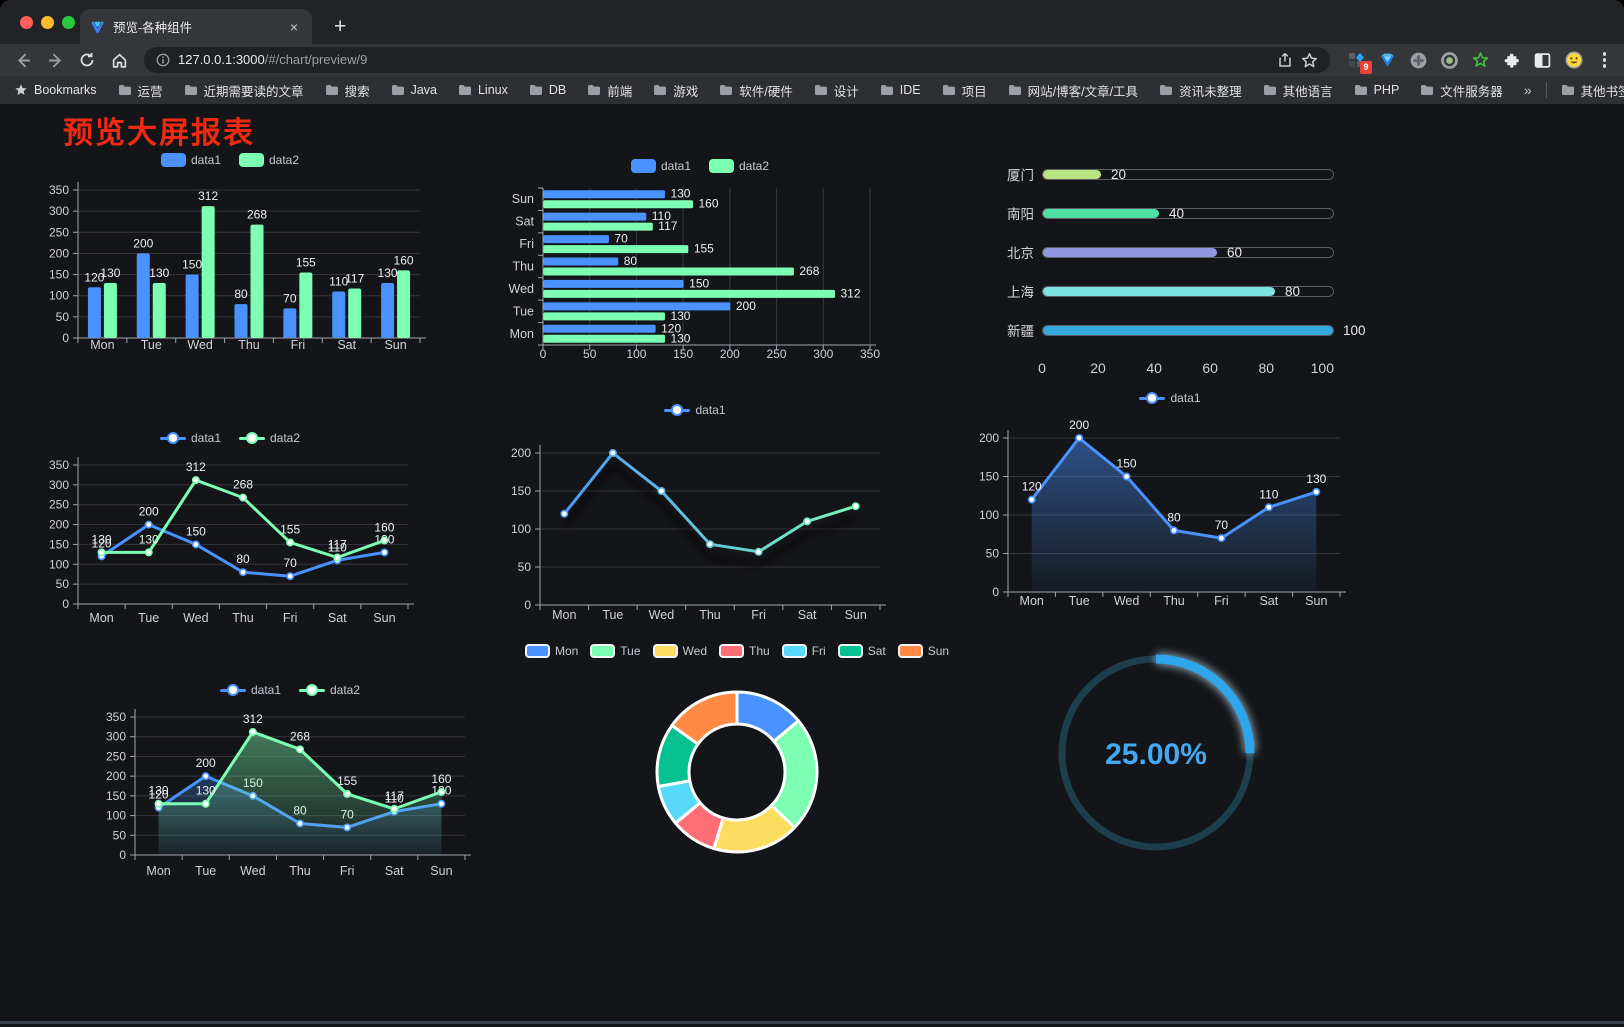 The height and width of the screenshot is (1027, 1624). I want to click on bookmark-folder: 网站/博客/文章/工具, so click(1073, 90).